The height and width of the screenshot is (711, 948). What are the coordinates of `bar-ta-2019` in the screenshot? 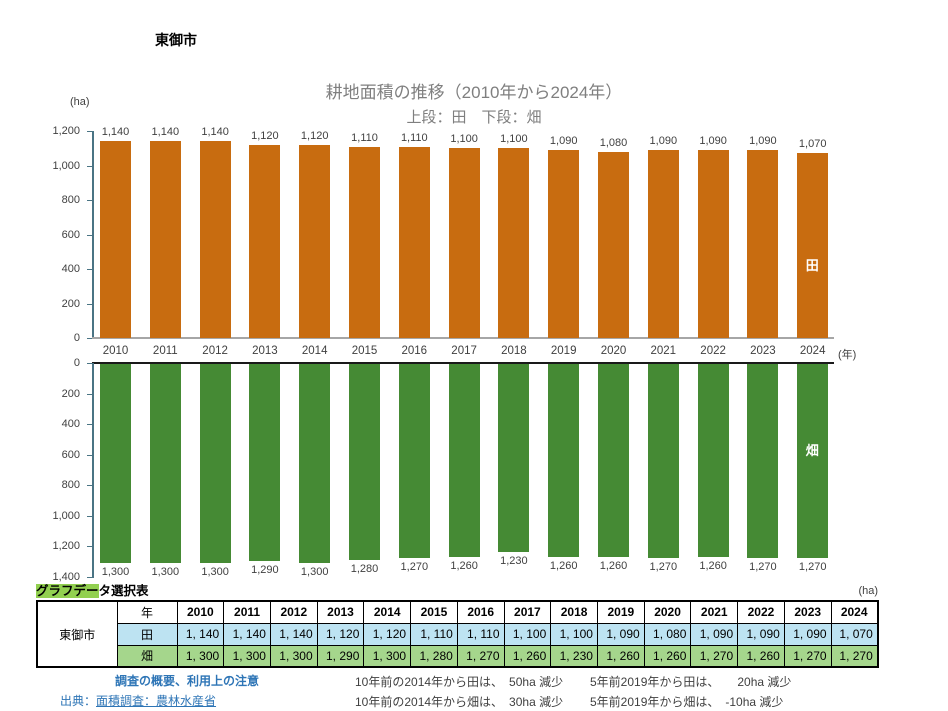 It's located at (564, 243).